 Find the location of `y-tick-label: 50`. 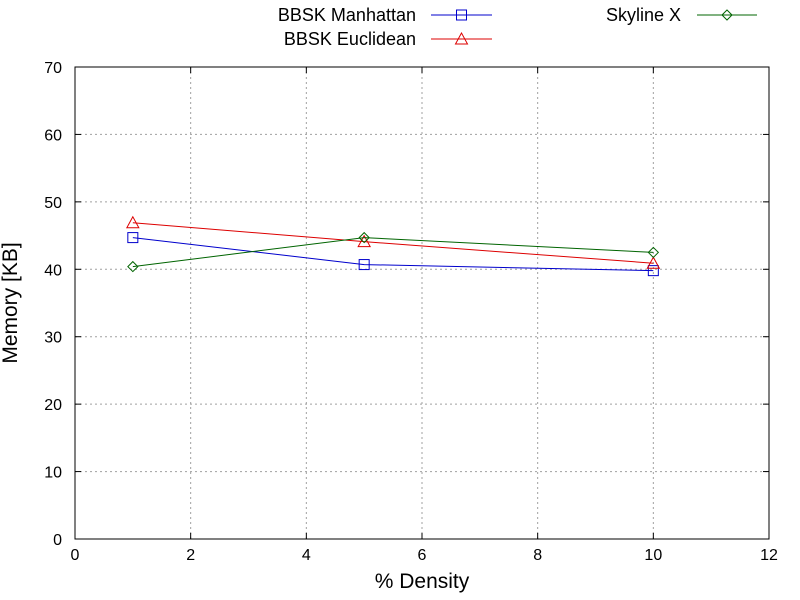

y-tick-label: 50 is located at coordinates (53, 203).